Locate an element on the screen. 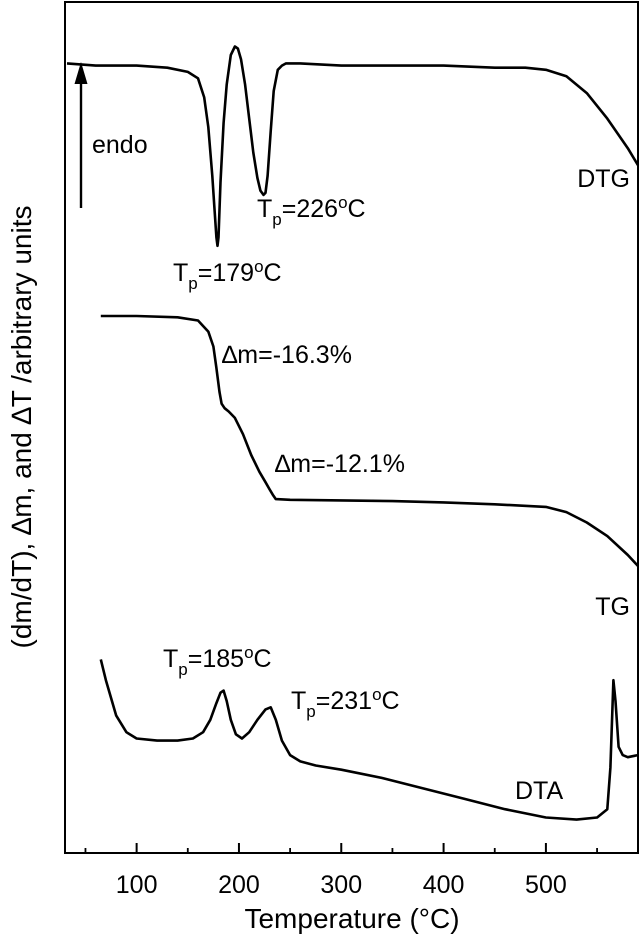  x-tick-label: 200 is located at coordinates (239, 885).